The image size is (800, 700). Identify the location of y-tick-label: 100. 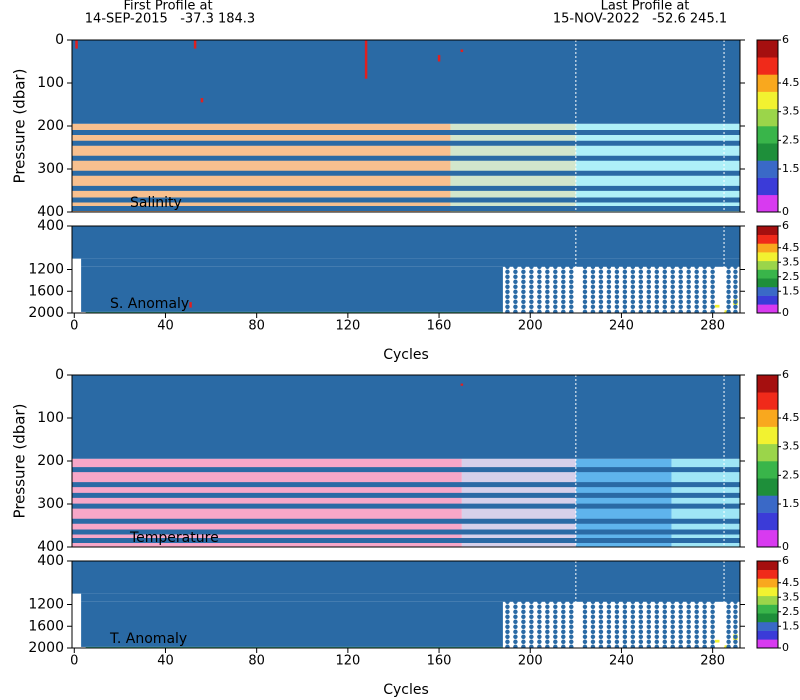
(50, 83).